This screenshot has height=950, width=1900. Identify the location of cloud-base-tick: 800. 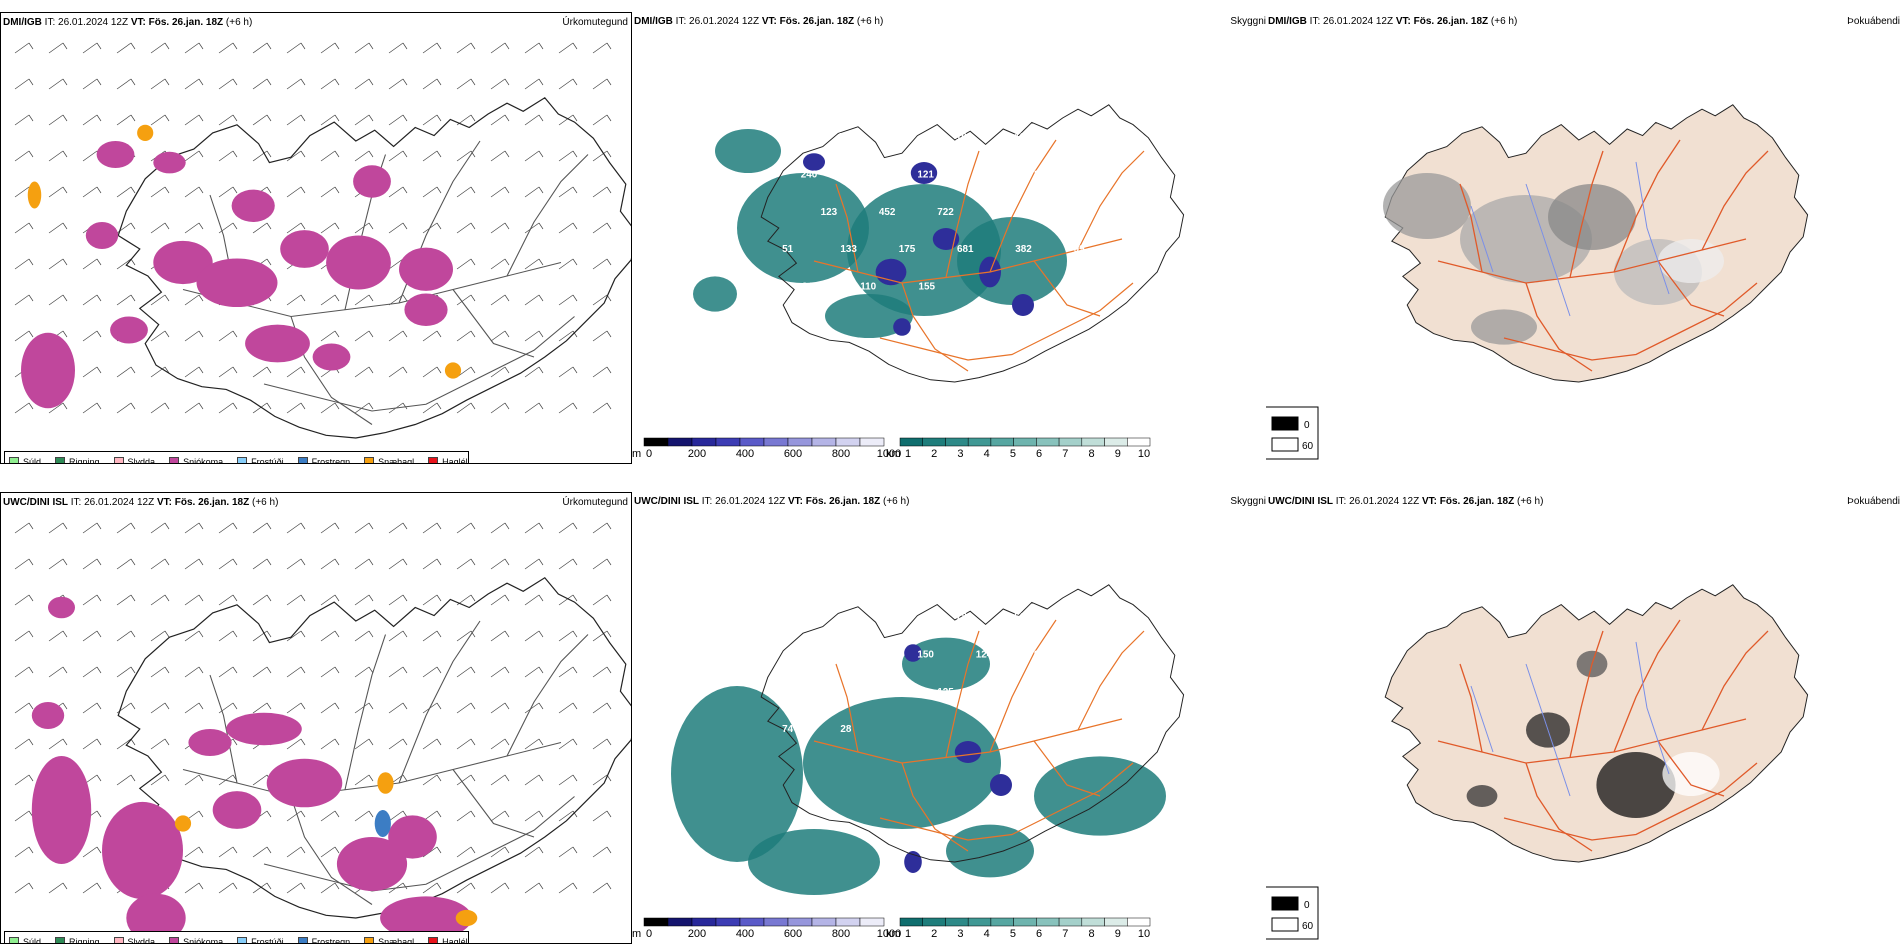
(841, 934).